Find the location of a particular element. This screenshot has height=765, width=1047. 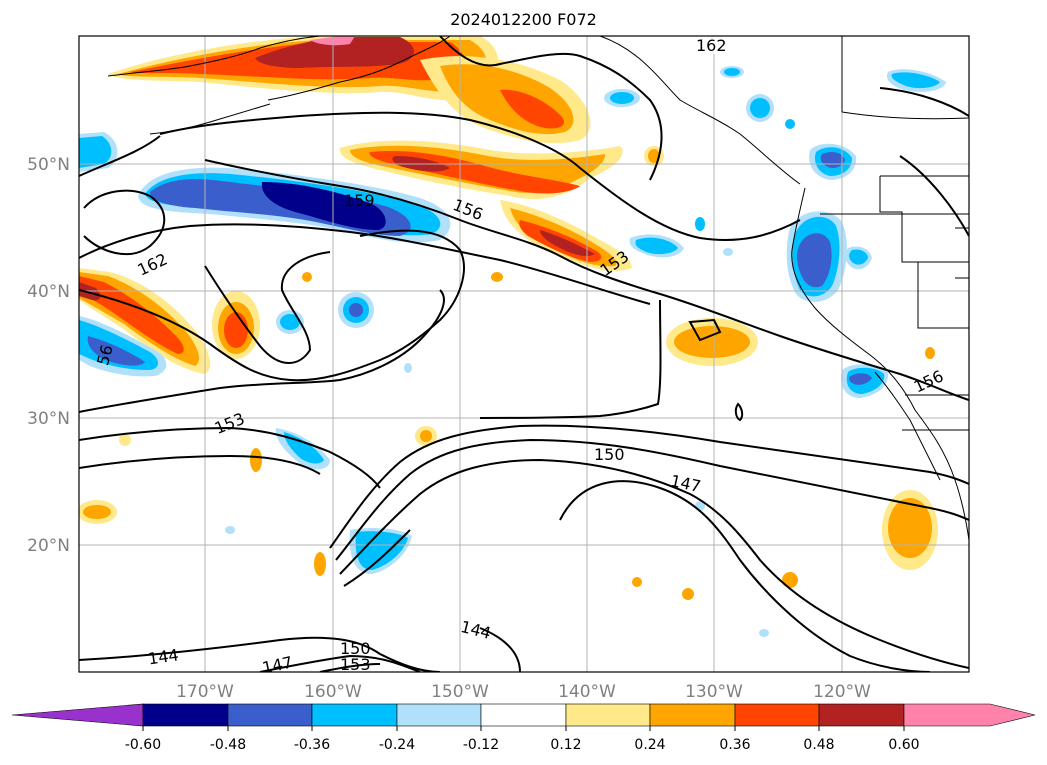

contour-label: 56 is located at coordinates (105, 355).